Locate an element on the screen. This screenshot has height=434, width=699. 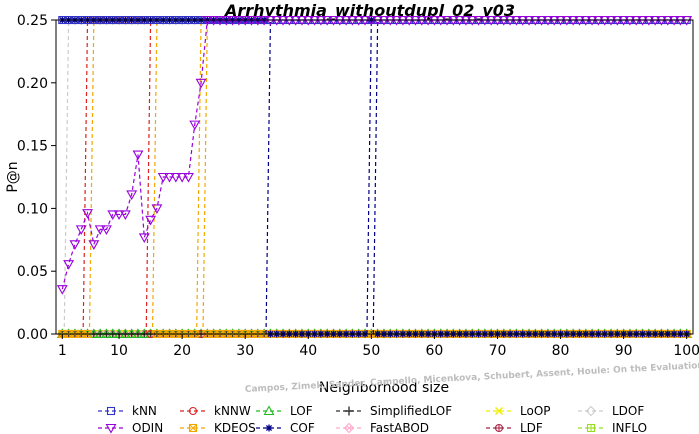
x-axis-label: Neighborhood size is located at coordinates (384, 388).